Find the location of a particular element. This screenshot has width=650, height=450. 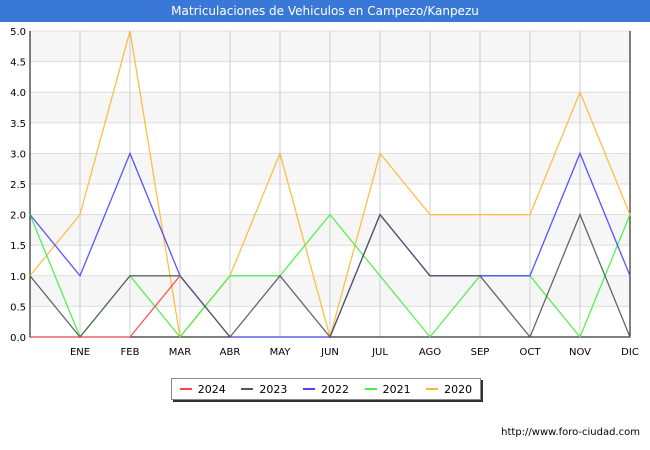

y-tick-label: 0.0 is located at coordinates (18, 338).